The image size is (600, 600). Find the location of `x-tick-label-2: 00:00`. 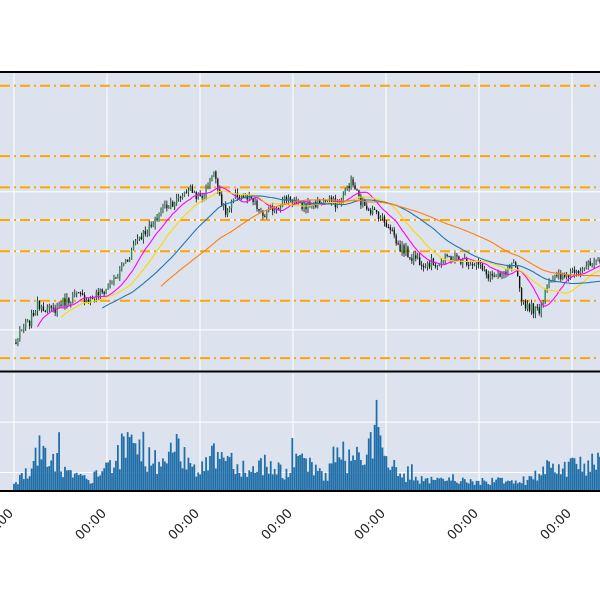

x-tick-label-2: 00:00 is located at coordinates (184, 524).